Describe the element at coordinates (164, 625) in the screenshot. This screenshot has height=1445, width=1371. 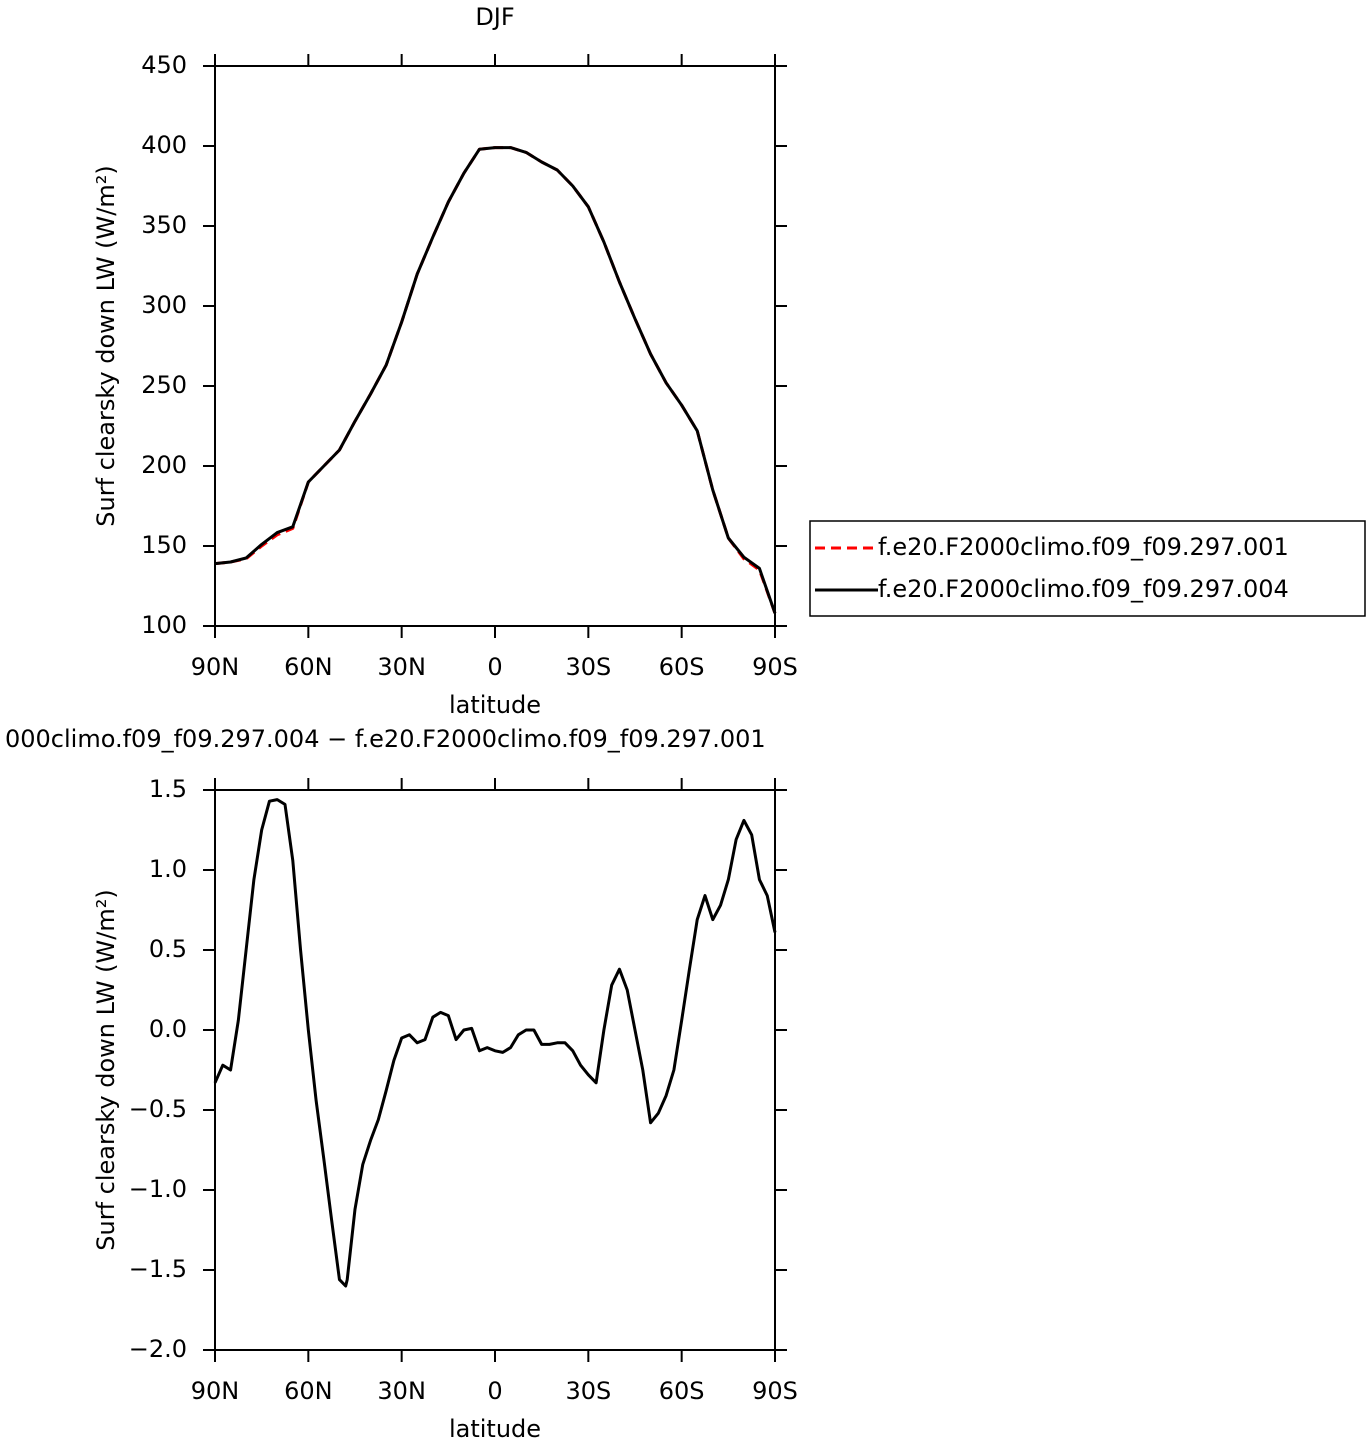
I see `y-tick-label: 100` at that location.